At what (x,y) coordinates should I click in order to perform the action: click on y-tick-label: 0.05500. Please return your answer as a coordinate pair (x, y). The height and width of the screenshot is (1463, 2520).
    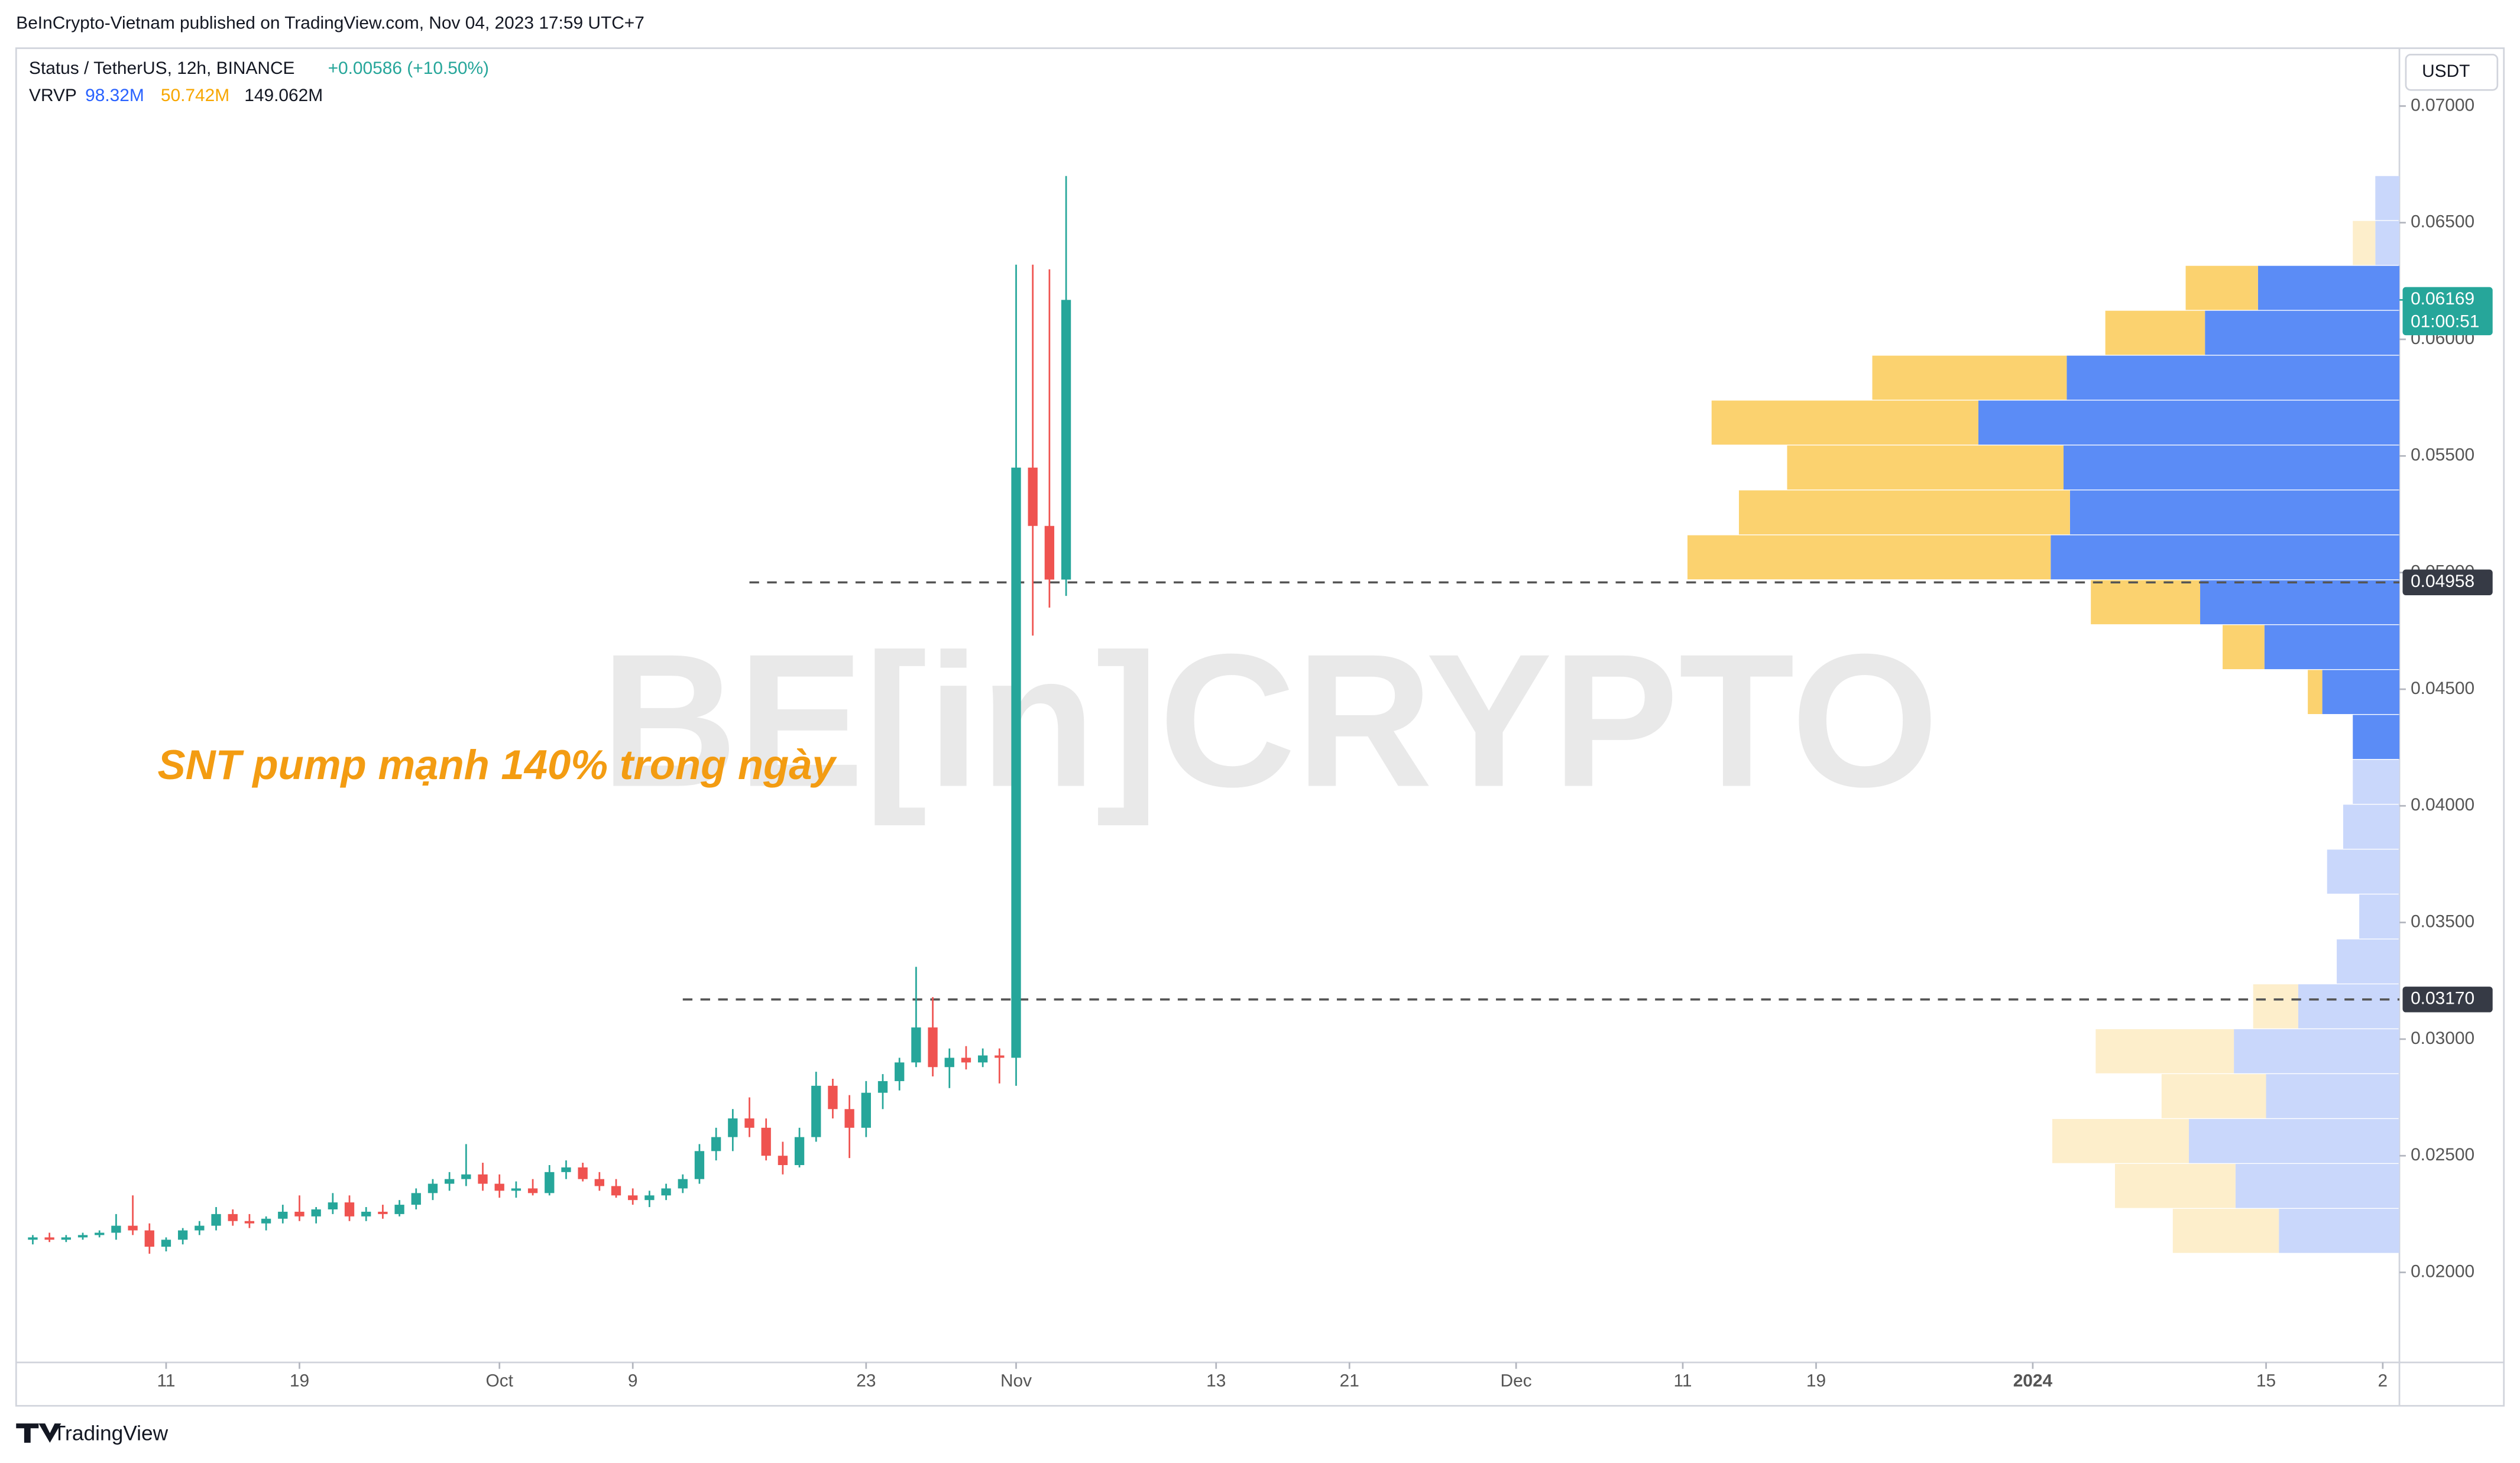
    Looking at the image, I should click on (2442, 455).